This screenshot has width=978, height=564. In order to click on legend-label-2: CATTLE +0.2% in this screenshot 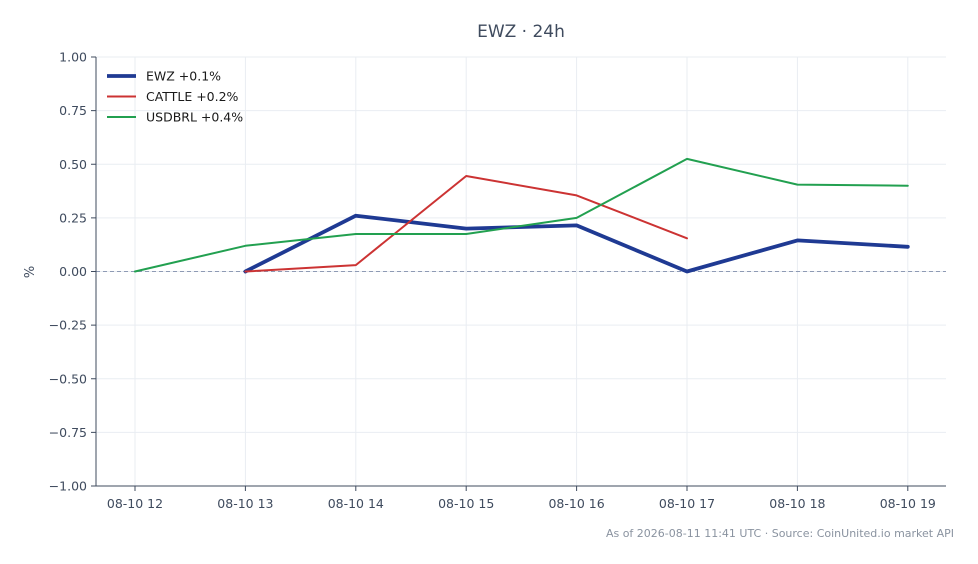, I will do `click(192, 96)`.